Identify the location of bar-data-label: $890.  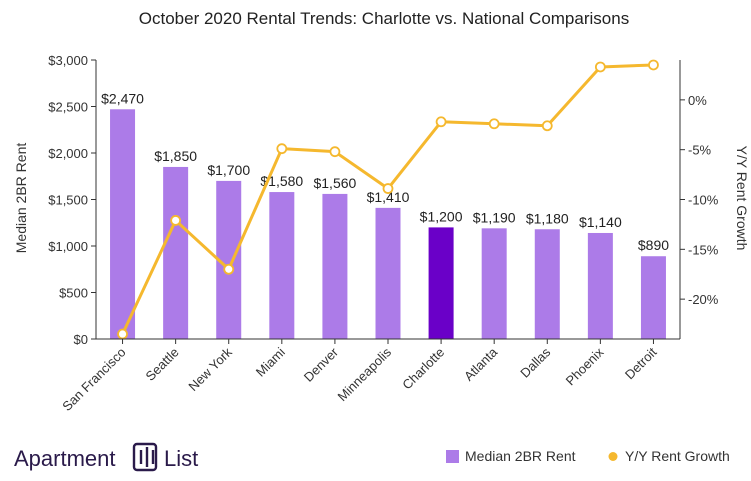
(653, 245).